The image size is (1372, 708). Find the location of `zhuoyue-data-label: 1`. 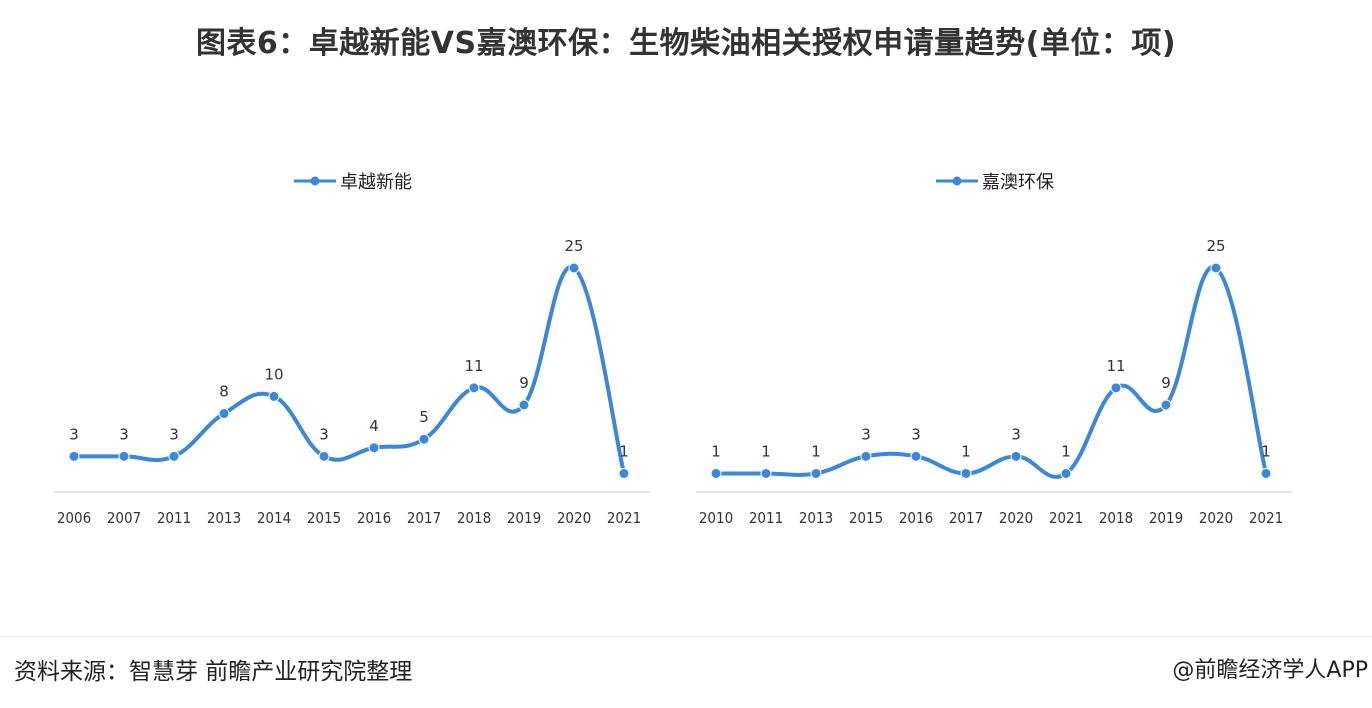

zhuoyue-data-label: 1 is located at coordinates (624, 451).